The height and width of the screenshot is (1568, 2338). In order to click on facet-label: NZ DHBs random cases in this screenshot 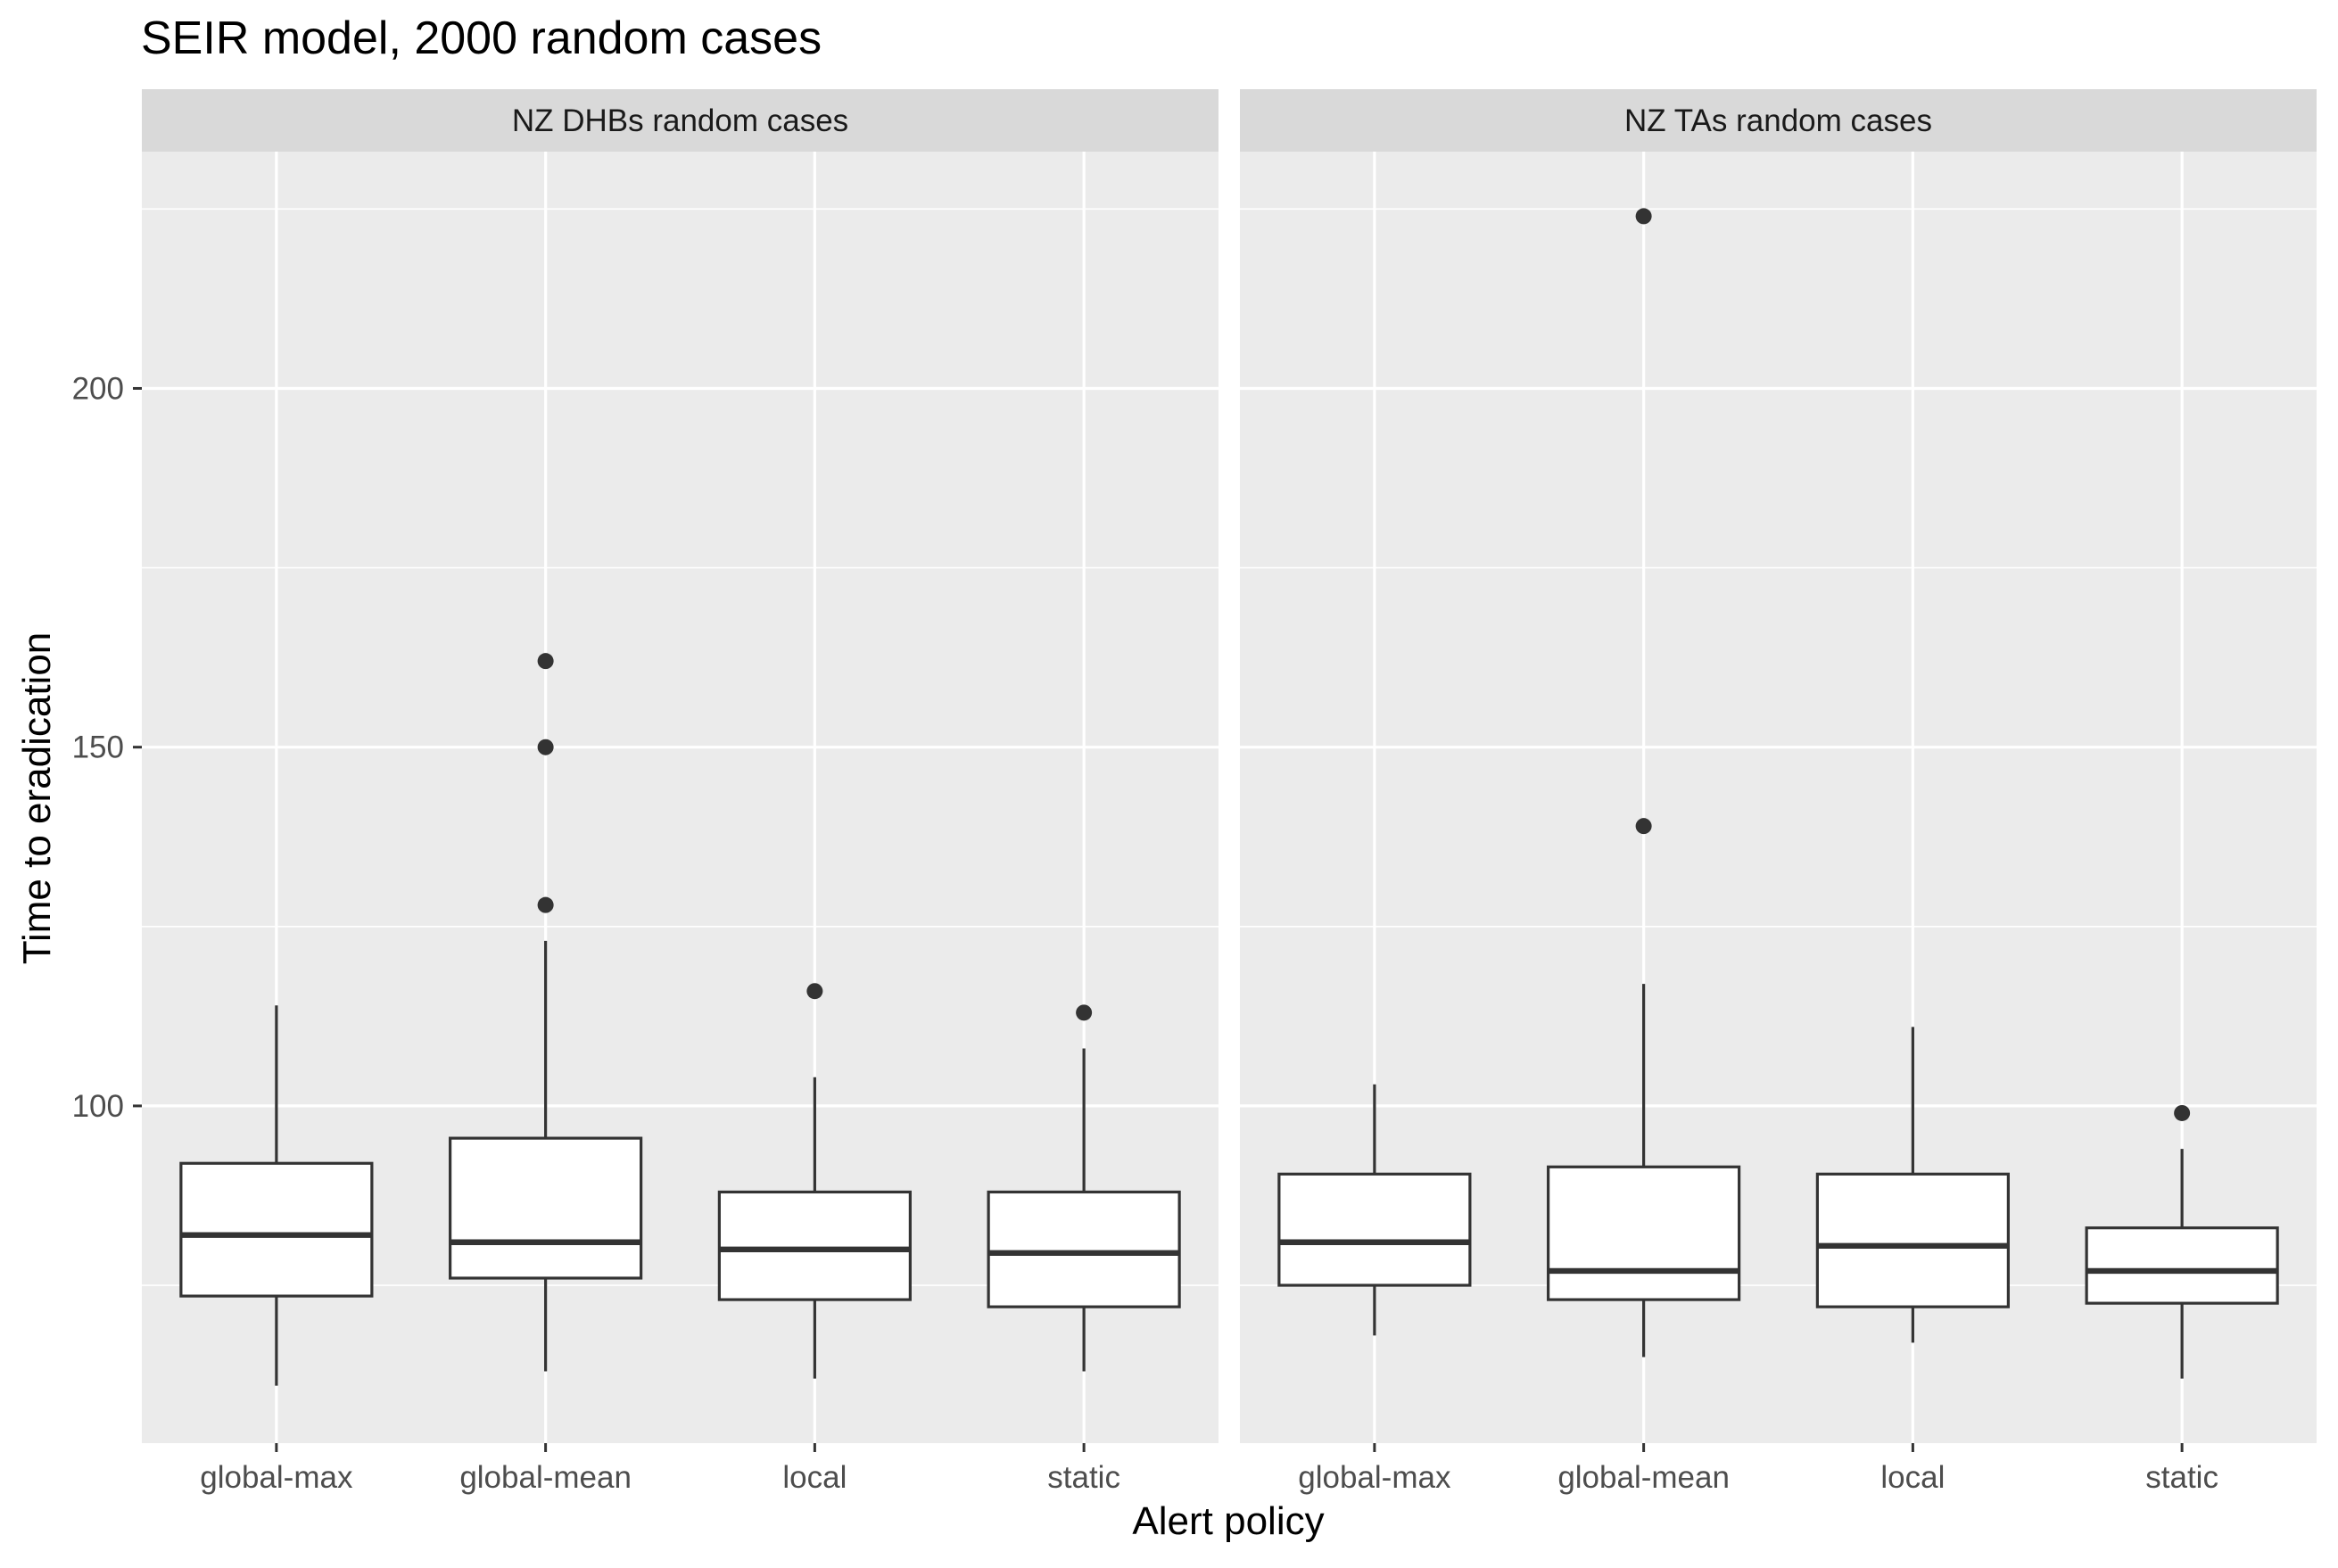, I will do `click(680, 120)`.